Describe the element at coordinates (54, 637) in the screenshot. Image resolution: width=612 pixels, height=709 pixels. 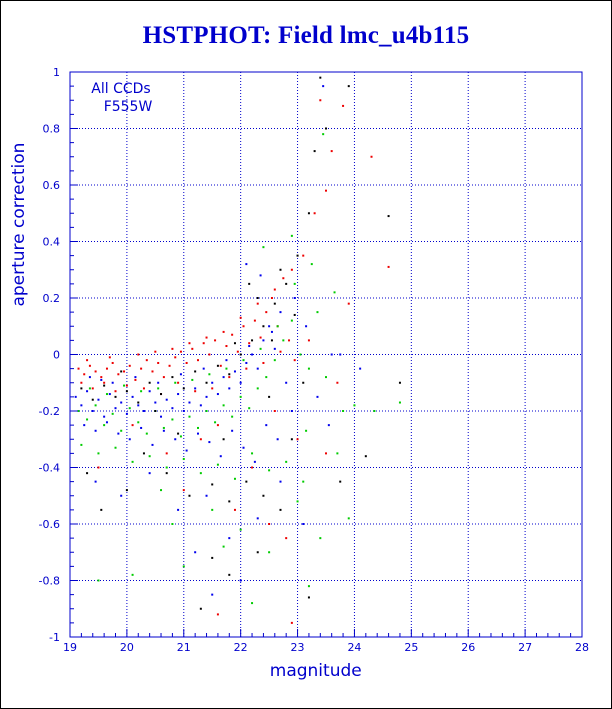
I see `y-tick-label: -1` at that location.